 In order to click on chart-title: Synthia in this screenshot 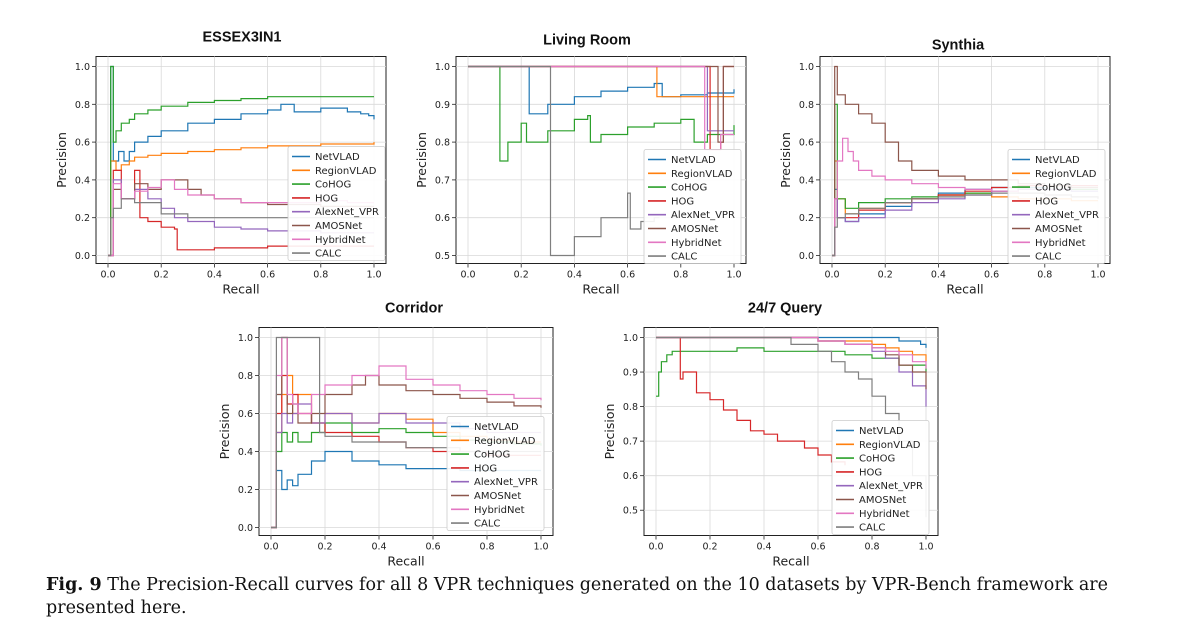, I will do `click(958, 46)`.